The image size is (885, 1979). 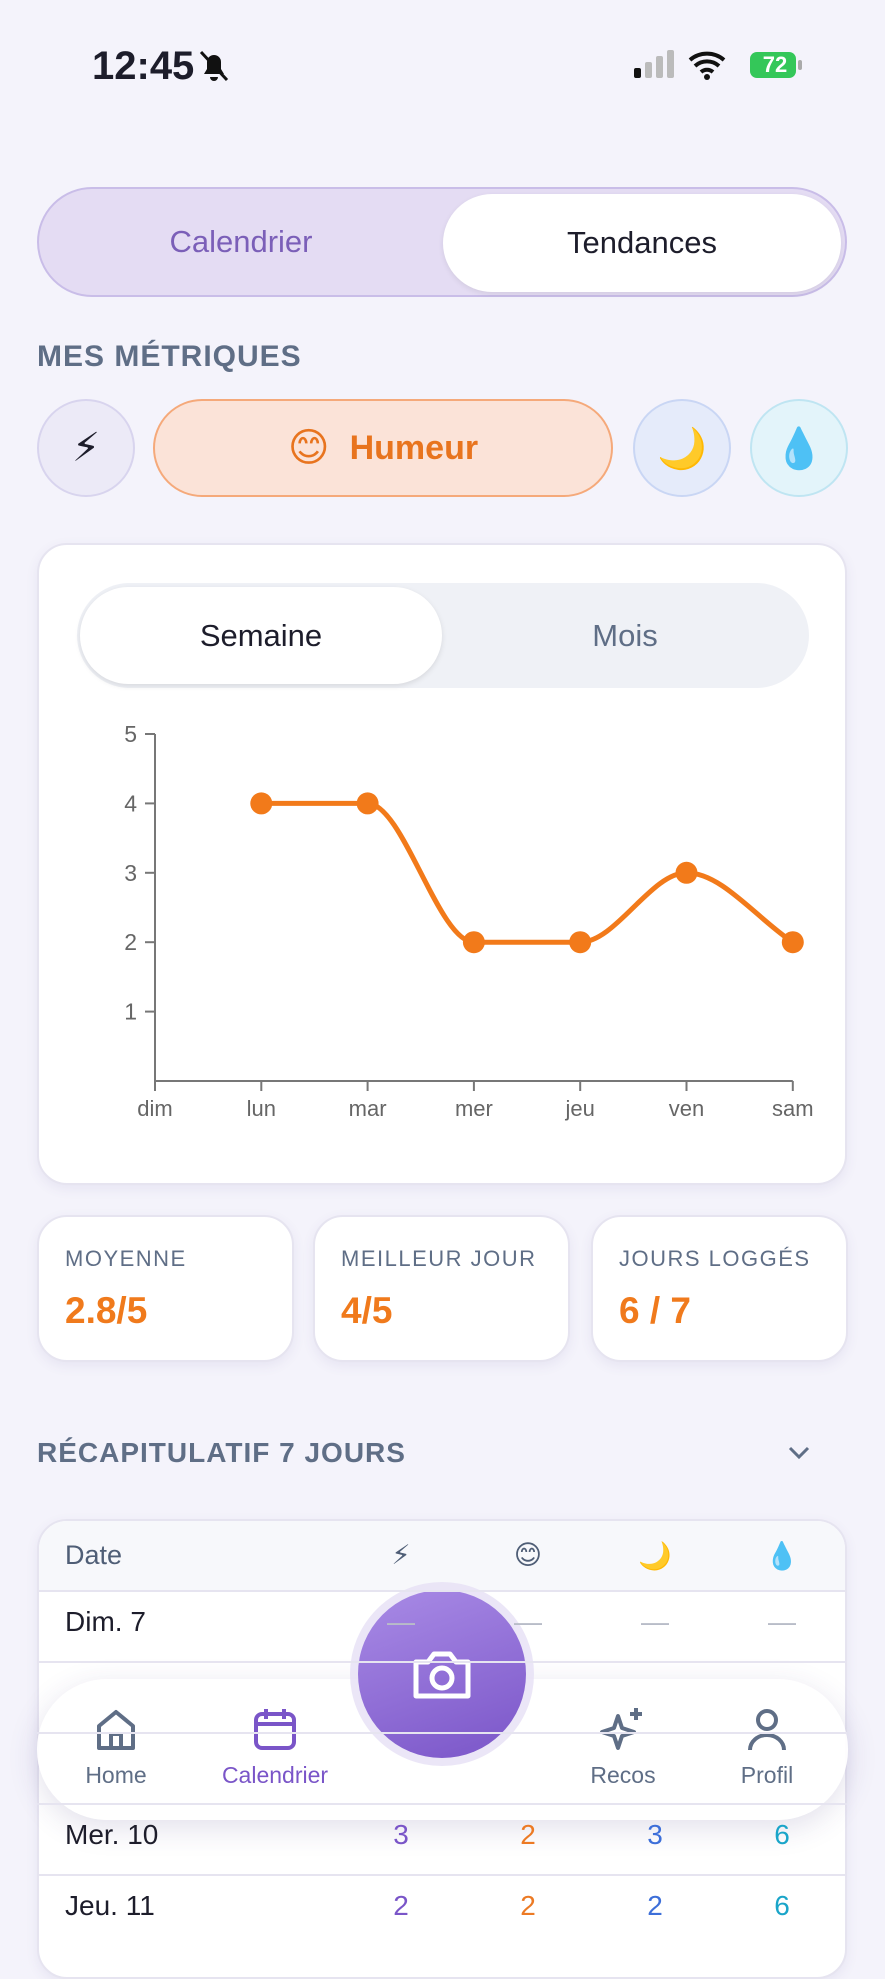 What do you see at coordinates (86, 448) in the screenshot?
I see `chip-energy: ⚡` at bounding box center [86, 448].